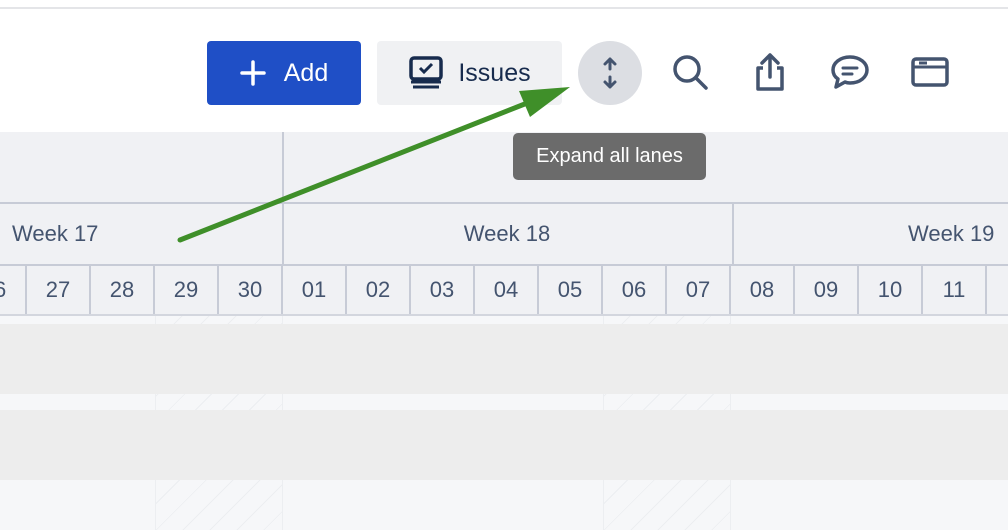 This screenshot has width=1008, height=530. What do you see at coordinates (494, 72) in the screenshot?
I see `issues-label: Issues` at bounding box center [494, 72].